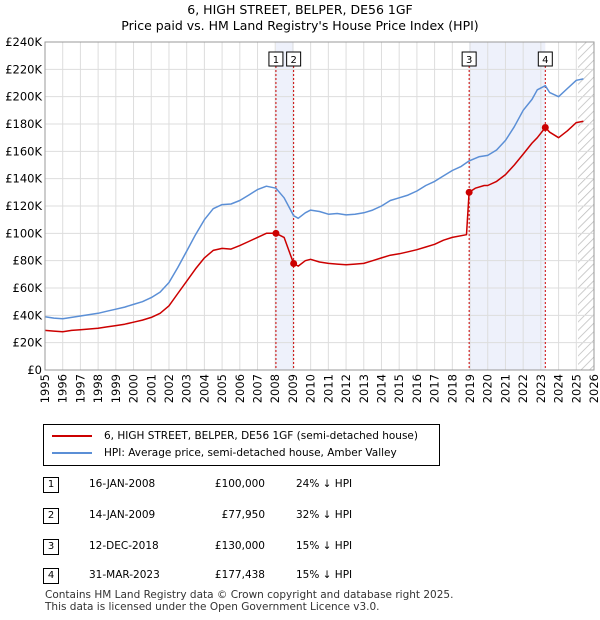 The image size is (600, 620). I want to click on chart-title: 6, HIGH STREET, BELPER, DE56 1GF, so click(300, 9).